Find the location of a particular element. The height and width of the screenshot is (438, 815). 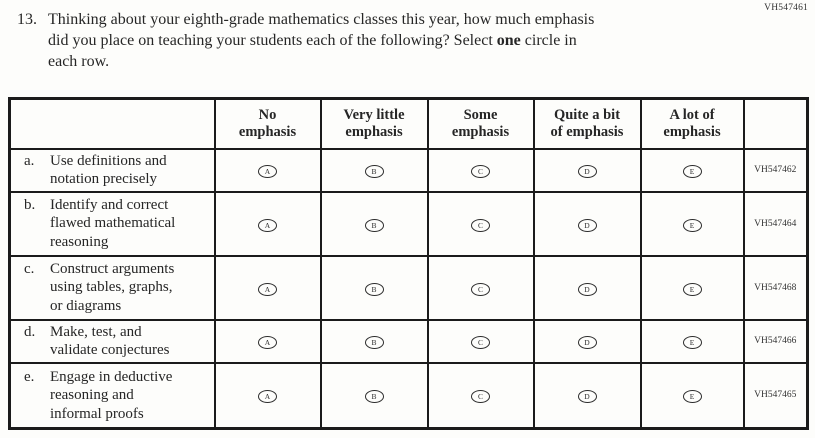

row-letter: c. is located at coordinates (29, 268).